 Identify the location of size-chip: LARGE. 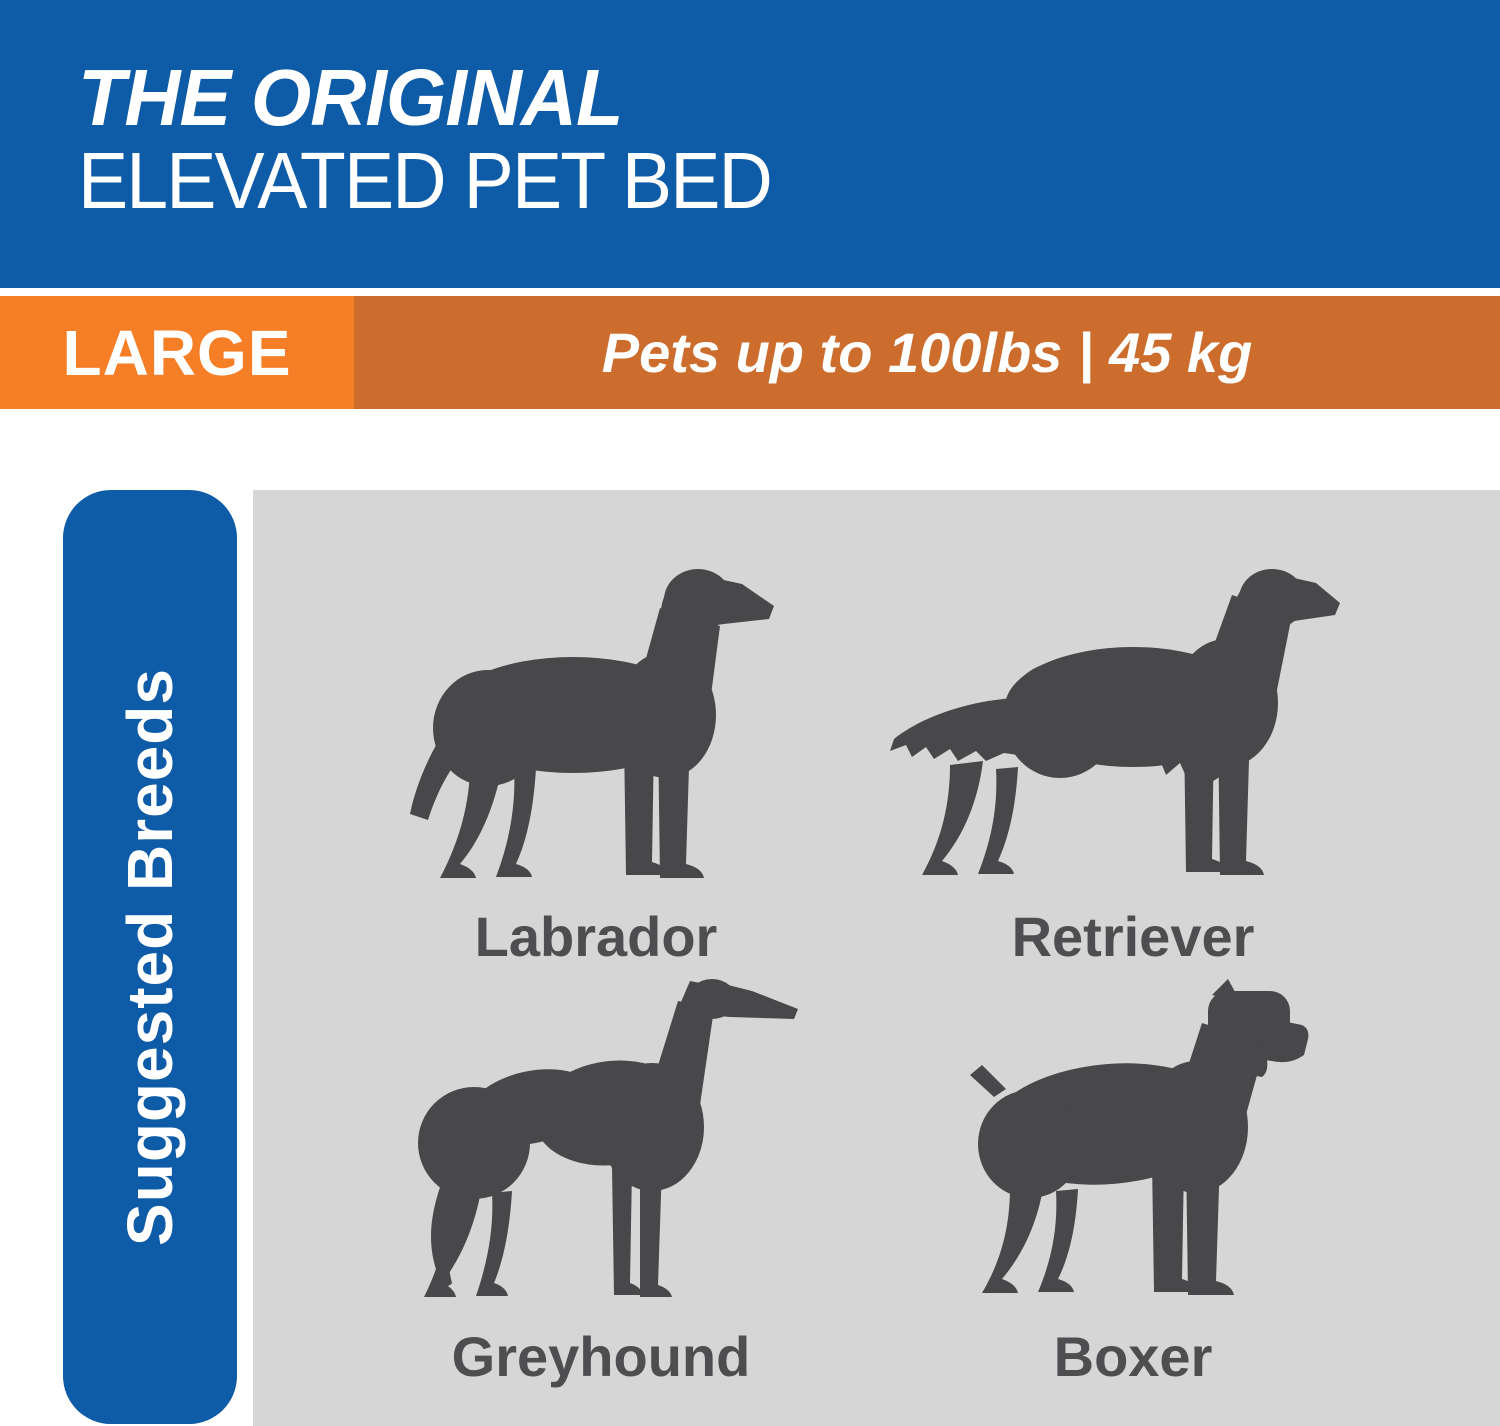
(177, 352).